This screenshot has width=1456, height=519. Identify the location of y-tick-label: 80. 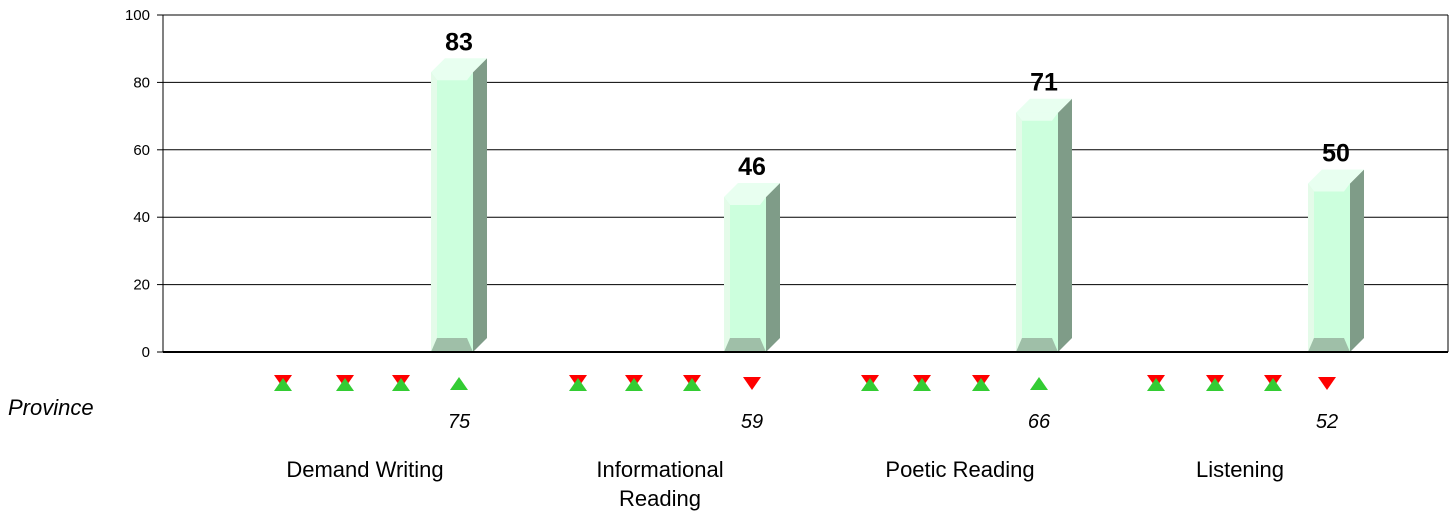
(141, 82).